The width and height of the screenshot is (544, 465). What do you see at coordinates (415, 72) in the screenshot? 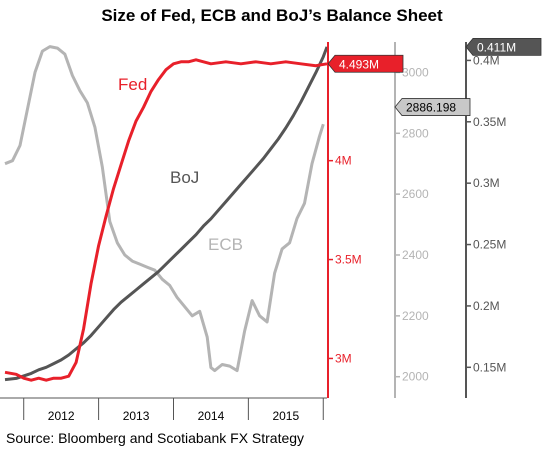
I see `axis-tick-label-ecb: 3000` at bounding box center [415, 72].